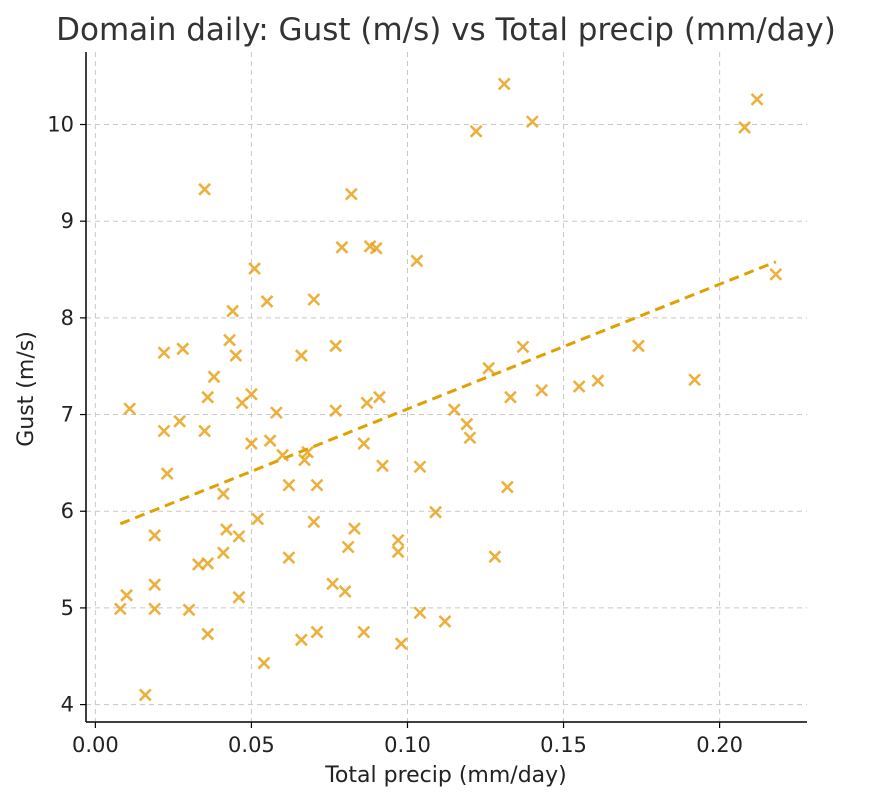  Describe the element at coordinates (67, 415) in the screenshot. I see `y-tick-label: 7` at that location.